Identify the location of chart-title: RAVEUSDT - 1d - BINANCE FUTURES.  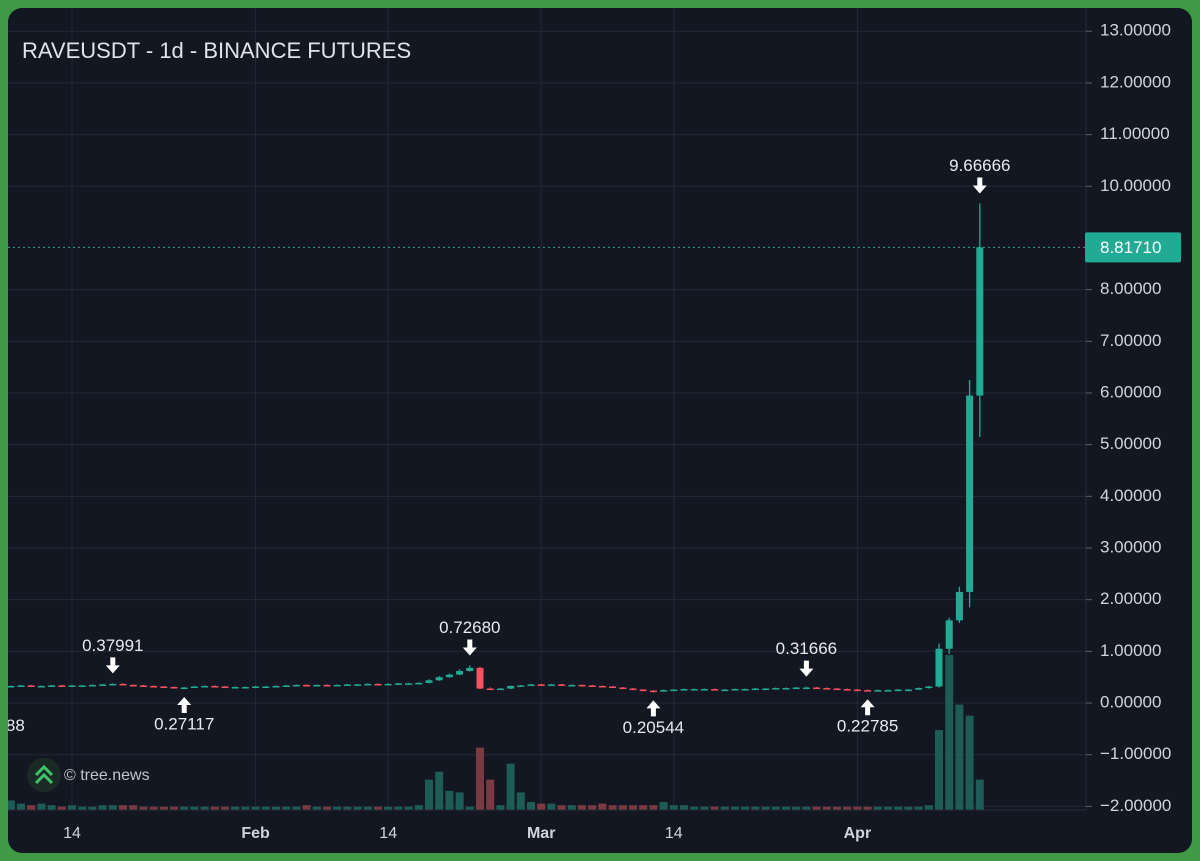
(216, 50).